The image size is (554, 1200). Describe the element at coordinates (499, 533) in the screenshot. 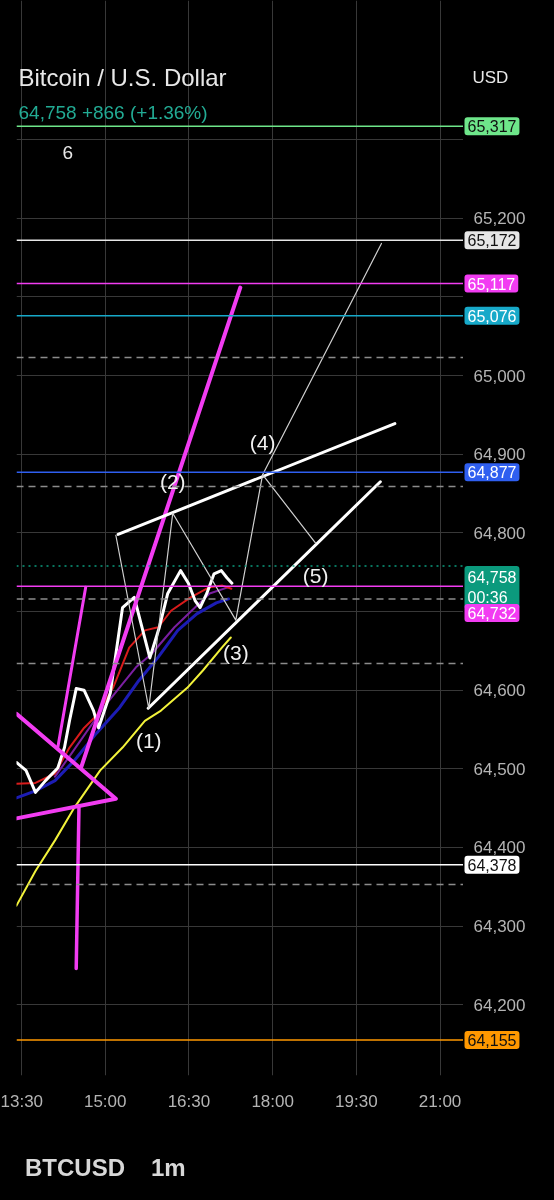

I see `y-tick-label: 64,800` at that location.